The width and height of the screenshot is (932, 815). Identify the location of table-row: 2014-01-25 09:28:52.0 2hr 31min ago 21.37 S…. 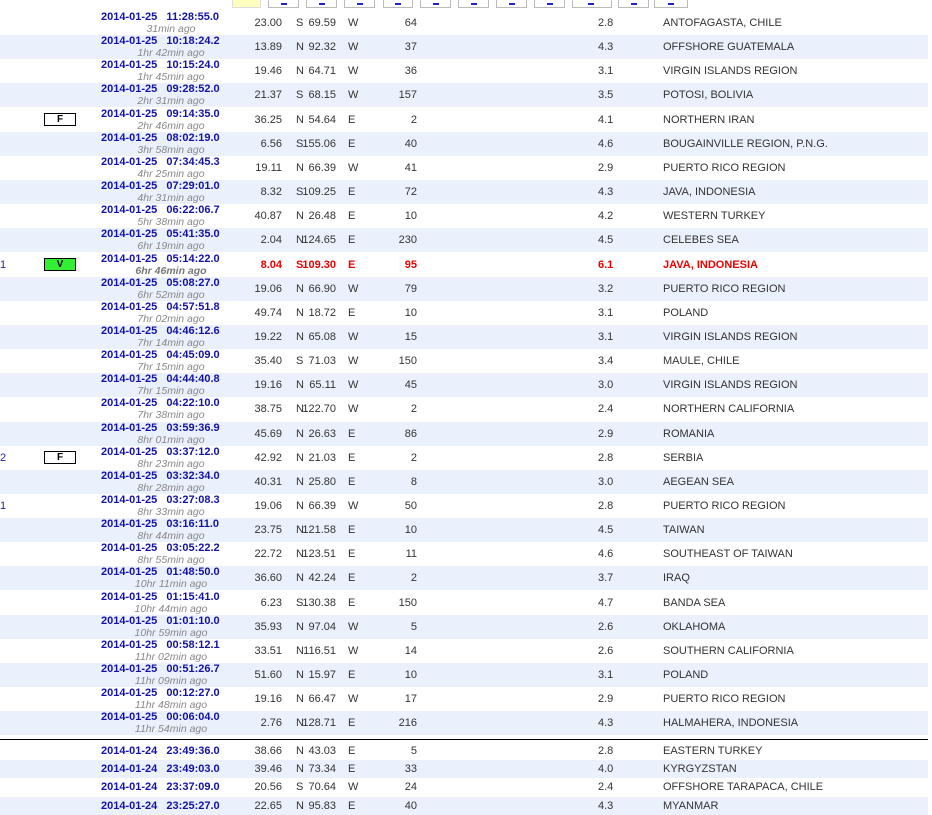
(464, 95).